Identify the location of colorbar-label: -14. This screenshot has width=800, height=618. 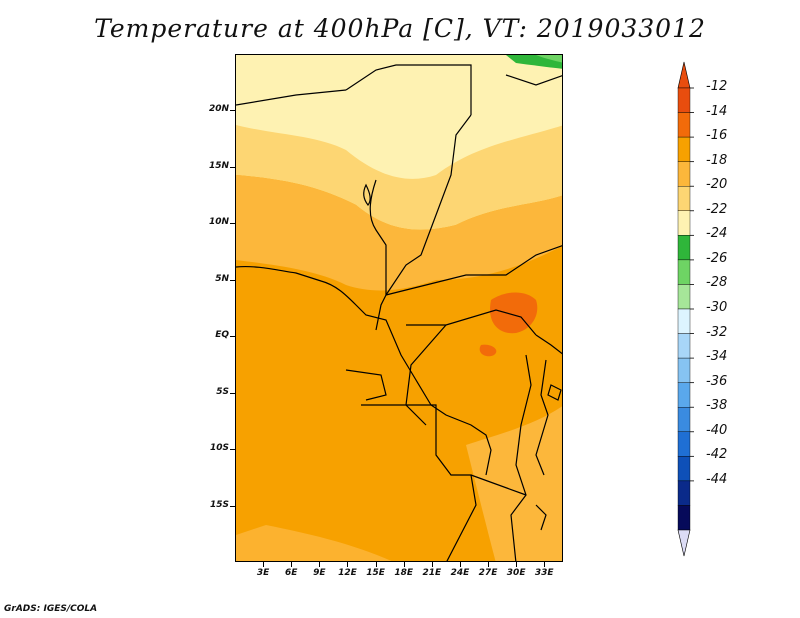
(717, 111).